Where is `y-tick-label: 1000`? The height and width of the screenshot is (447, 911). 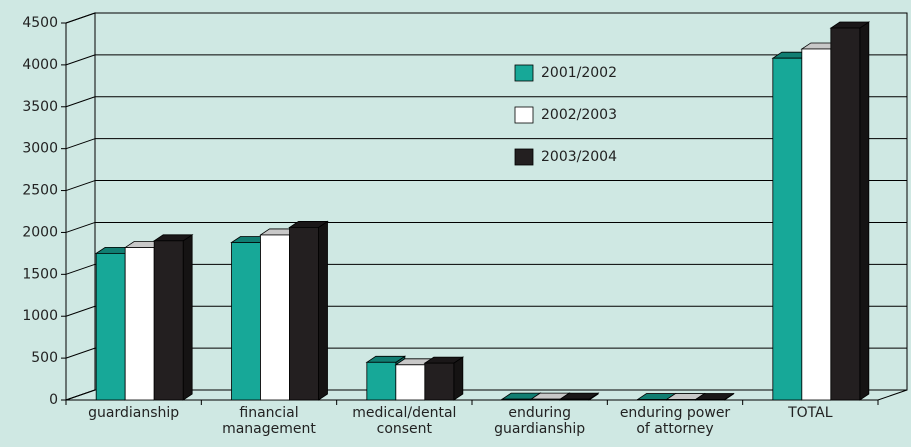 y-tick-label: 1000 is located at coordinates (40, 316).